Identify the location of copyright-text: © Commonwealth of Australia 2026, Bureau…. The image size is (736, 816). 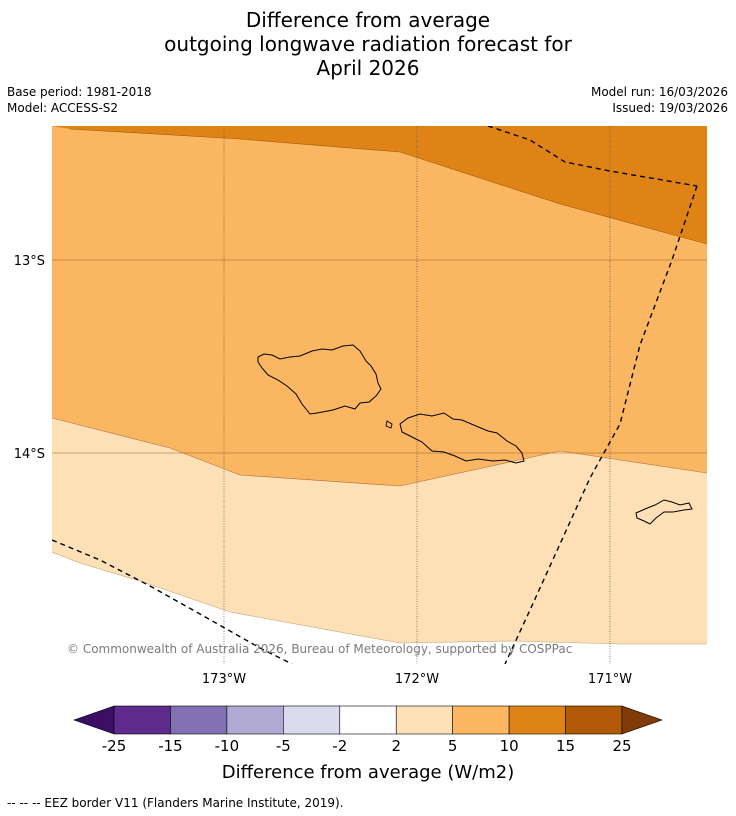
(319, 649).